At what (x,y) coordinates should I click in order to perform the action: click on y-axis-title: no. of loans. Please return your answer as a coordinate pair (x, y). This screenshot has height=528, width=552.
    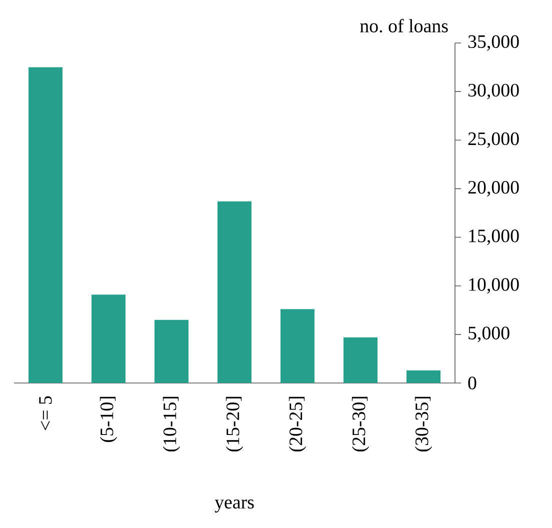
    Looking at the image, I should click on (404, 25).